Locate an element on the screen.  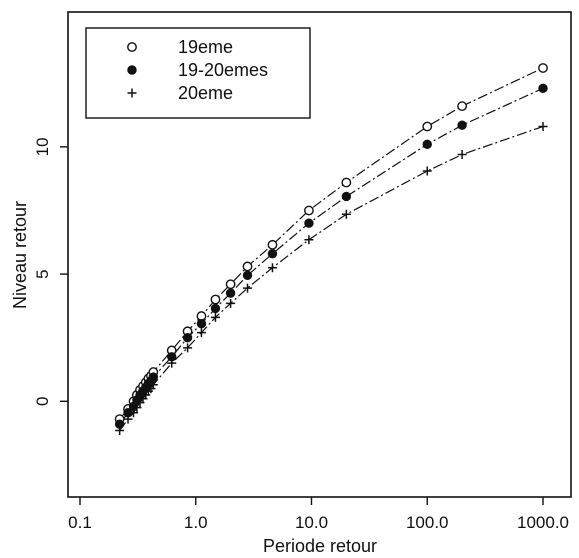
y-axis-title: Niveau retour is located at coordinates (20, 255).